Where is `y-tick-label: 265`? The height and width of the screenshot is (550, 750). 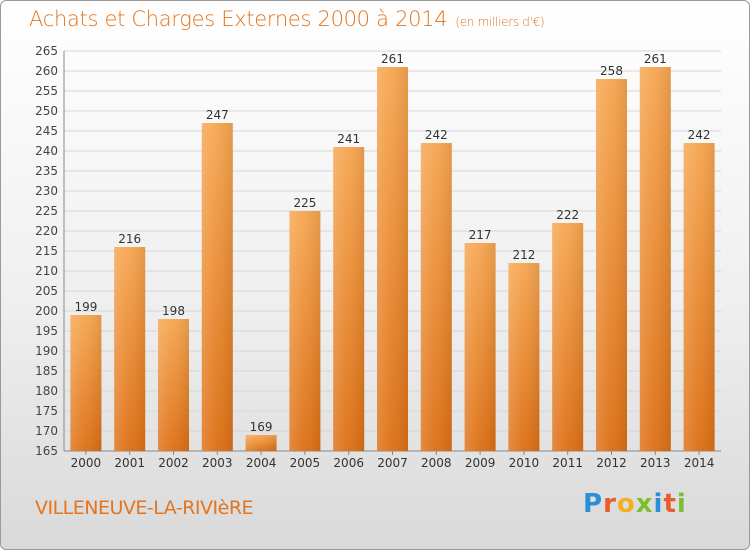 y-tick-label: 265 is located at coordinates (46, 51).